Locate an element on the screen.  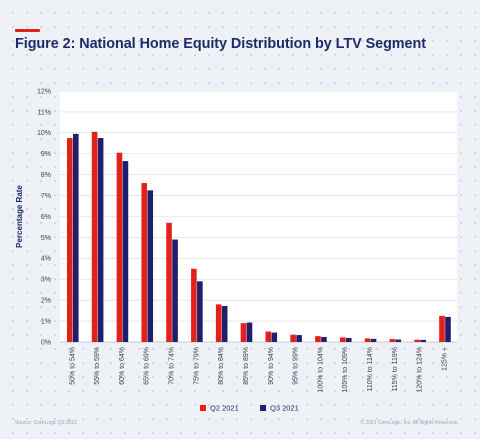
x-tick-label: 120% to 124% is located at coordinates (420, 370).